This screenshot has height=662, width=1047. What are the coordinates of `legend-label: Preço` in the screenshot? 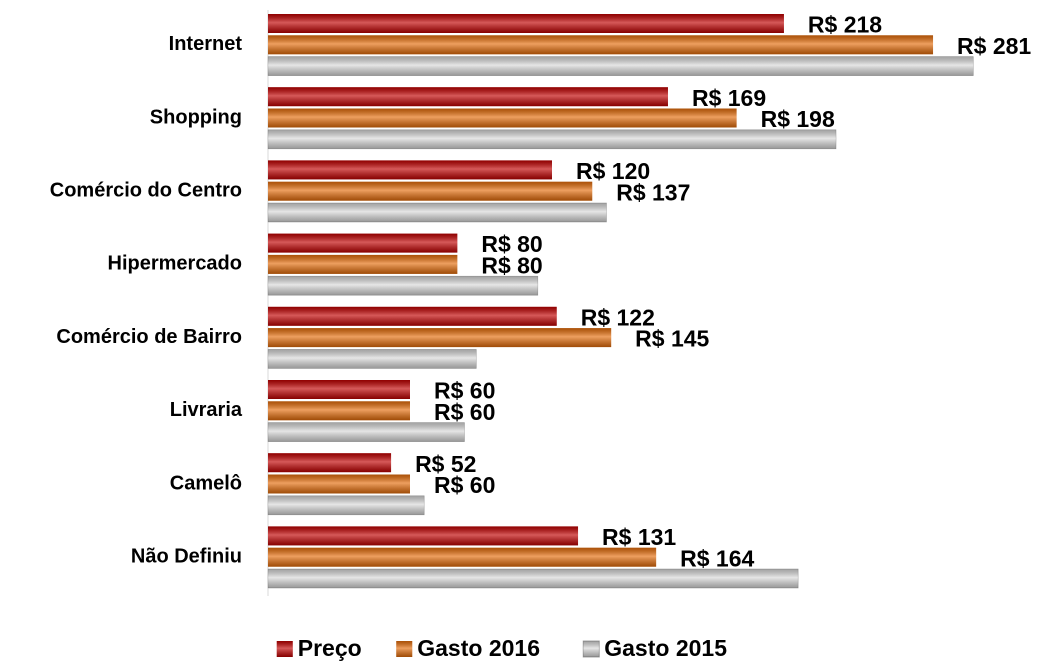 It's located at (330, 648).